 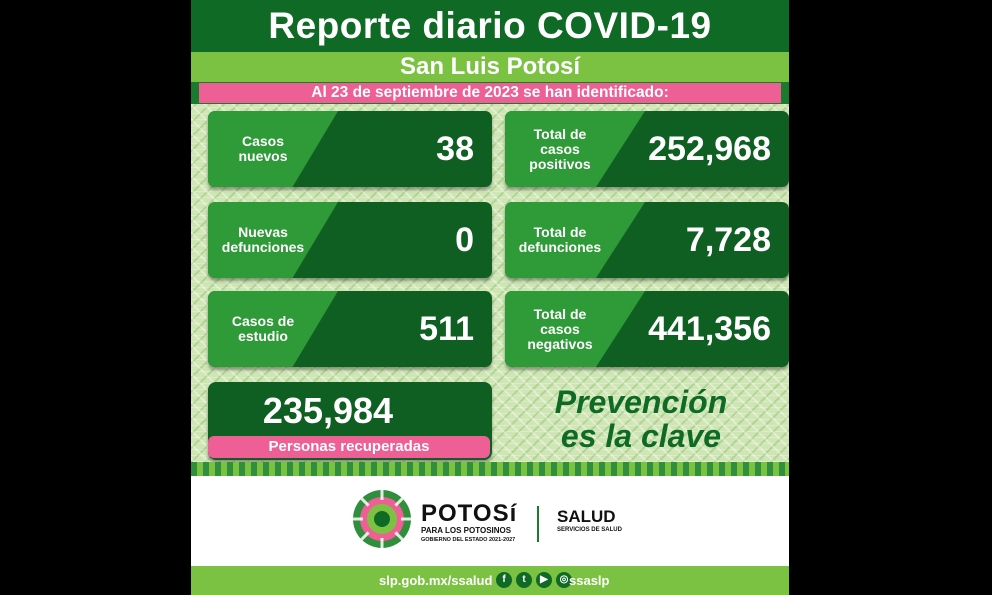 What do you see at coordinates (263, 148) in the screenshot?
I see `card-label: Casos nuevos` at bounding box center [263, 148].